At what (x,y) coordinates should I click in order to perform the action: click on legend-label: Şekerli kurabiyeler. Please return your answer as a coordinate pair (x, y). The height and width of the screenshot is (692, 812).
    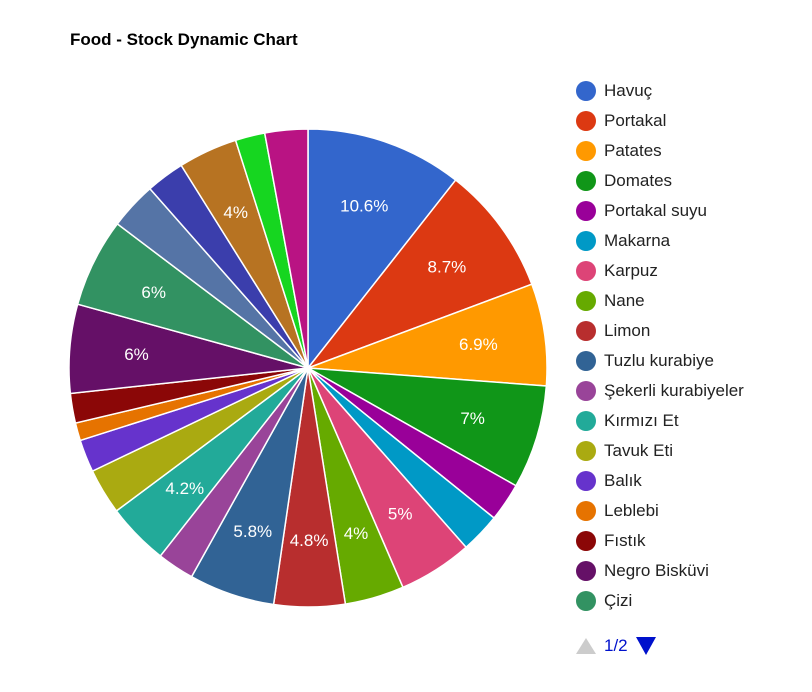
    Looking at the image, I should click on (674, 390).